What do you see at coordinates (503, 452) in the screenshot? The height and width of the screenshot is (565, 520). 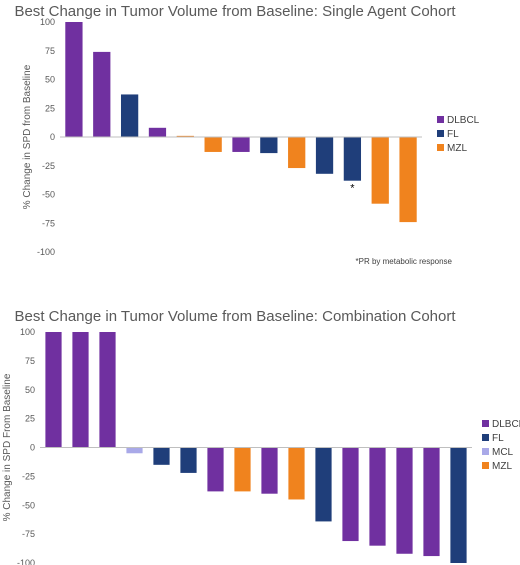 I see `legend-label: MCL` at bounding box center [503, 452].